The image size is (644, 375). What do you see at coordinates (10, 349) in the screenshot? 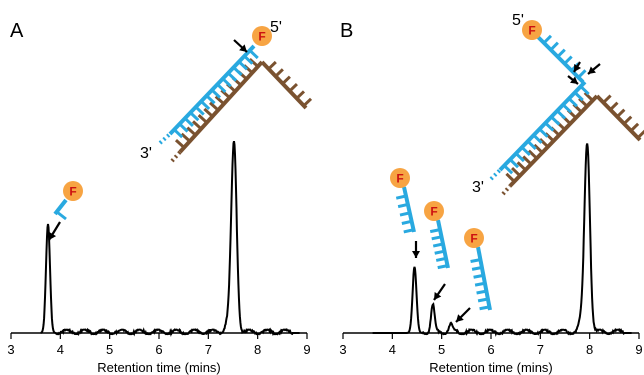
I see `panel-a-x-tick-label: 3` at bounding box center [10, 349].